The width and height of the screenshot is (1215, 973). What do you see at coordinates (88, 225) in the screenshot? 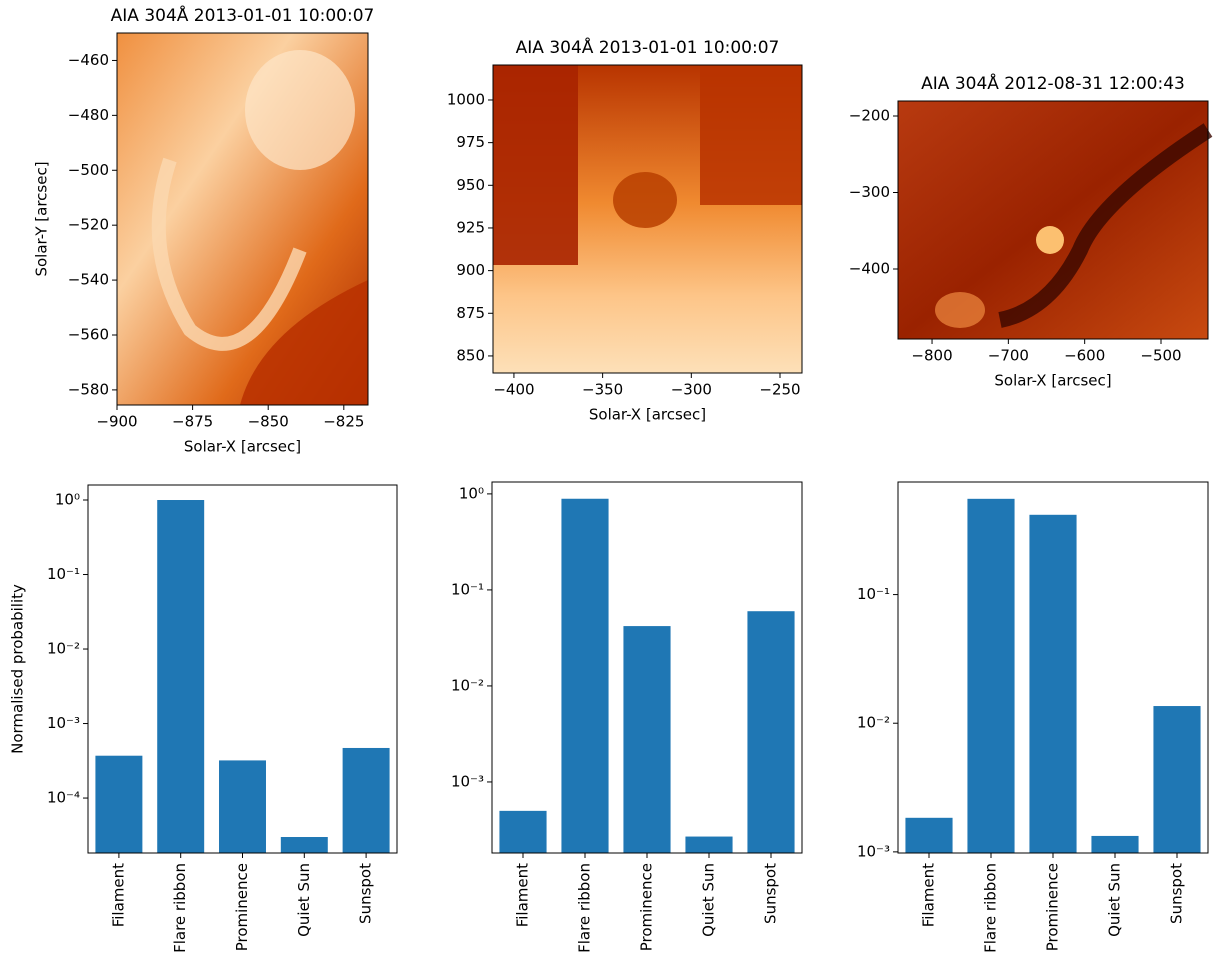
I see `y-tick-label: −520` at bounding box center [88, 225].